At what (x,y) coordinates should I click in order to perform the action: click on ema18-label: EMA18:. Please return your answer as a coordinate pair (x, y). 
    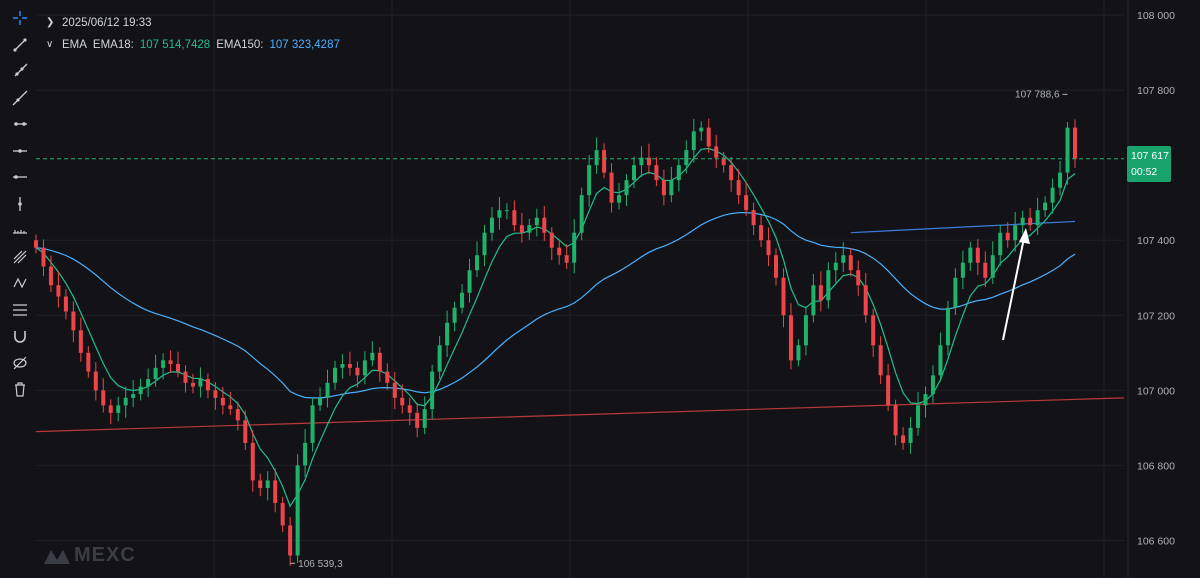
    Looking at the image, I should click on (113, 45).